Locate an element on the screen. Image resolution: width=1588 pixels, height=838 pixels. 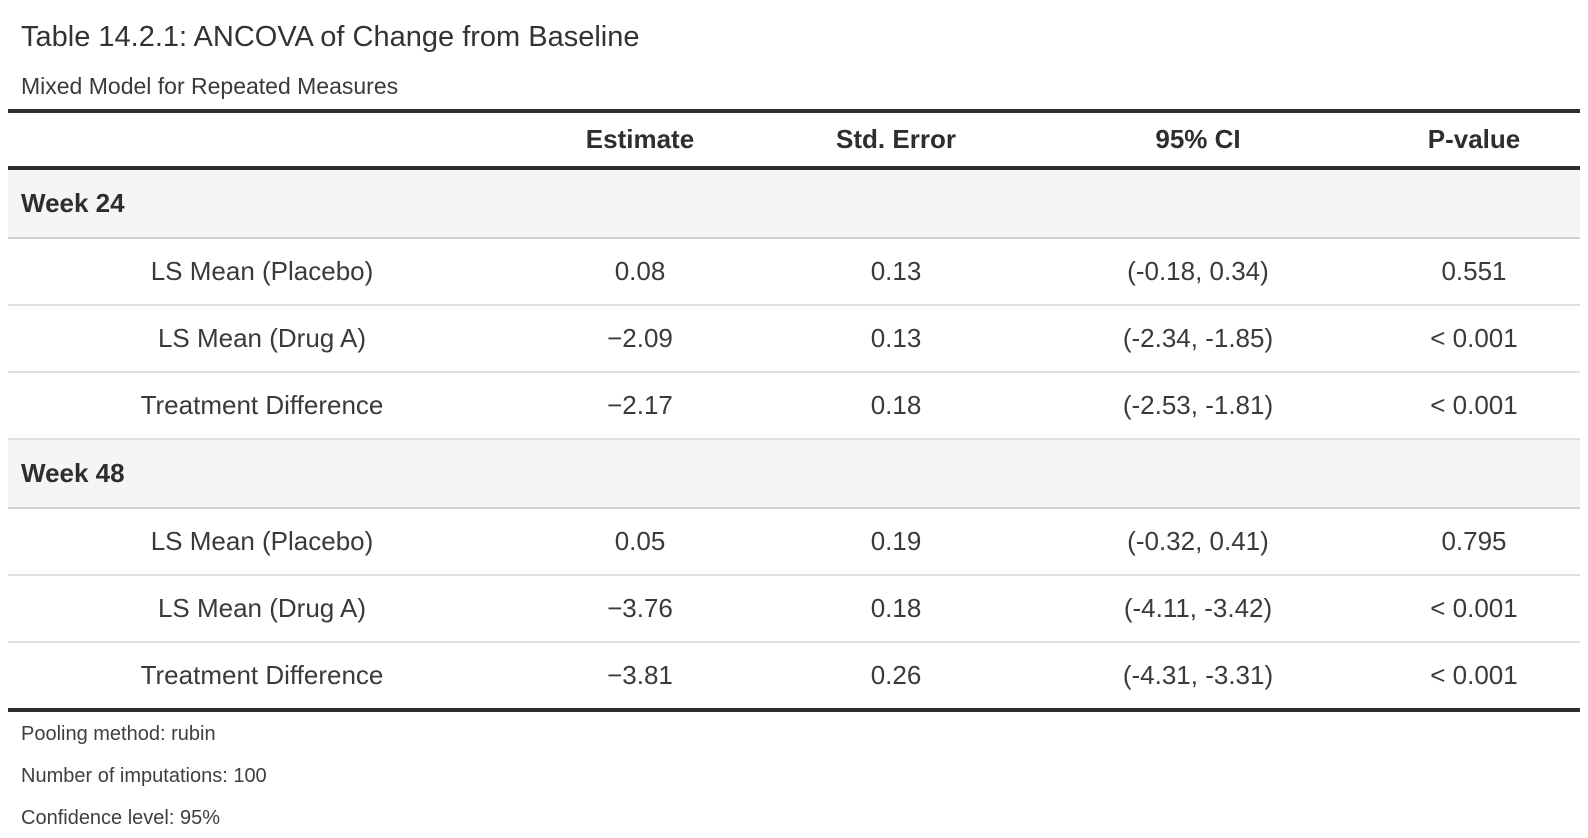
column-header-std-error: Std. Error is located at coordinates (896, 140).